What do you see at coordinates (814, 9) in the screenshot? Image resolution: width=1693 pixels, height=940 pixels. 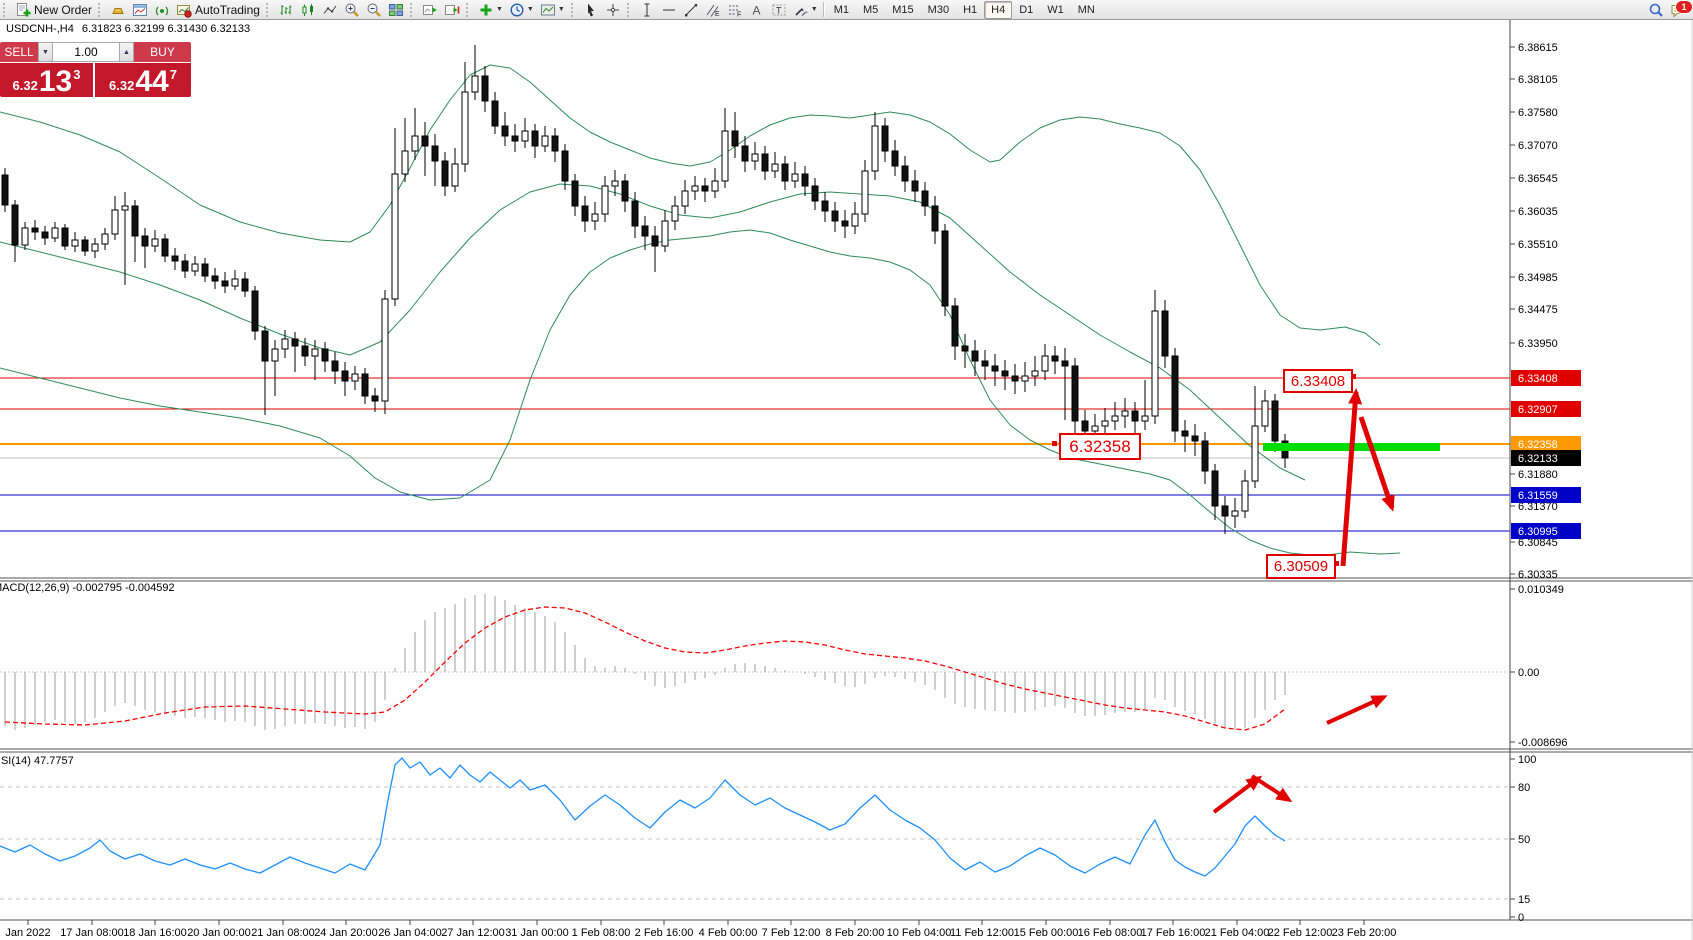 I see `dropdown-caret-icon: ▼` at bounding box center [814, 9].